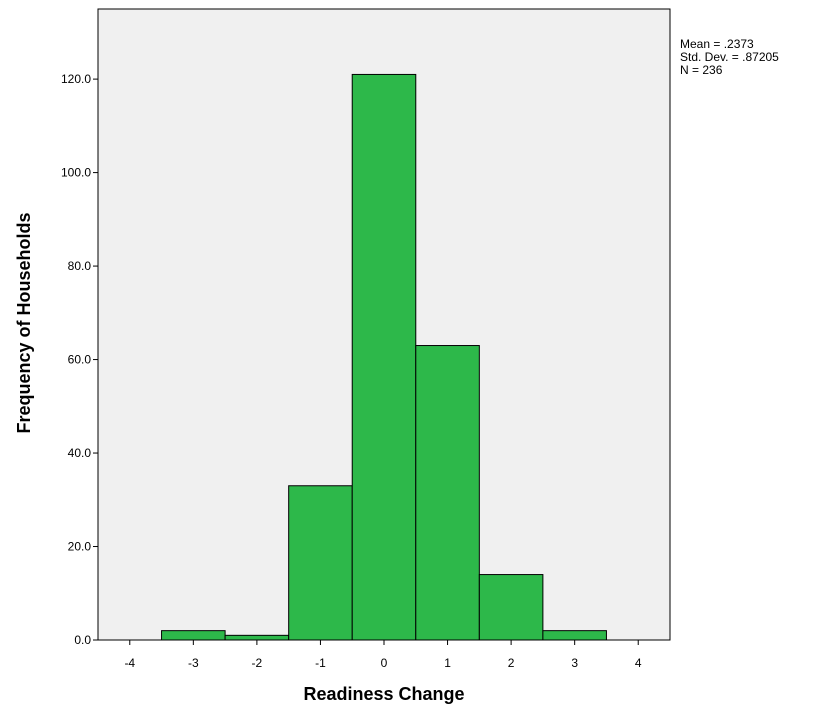 The height and width of the screenshot is (708, 813). I want to click on y-tick-label: 100.0, so click(76, 173).